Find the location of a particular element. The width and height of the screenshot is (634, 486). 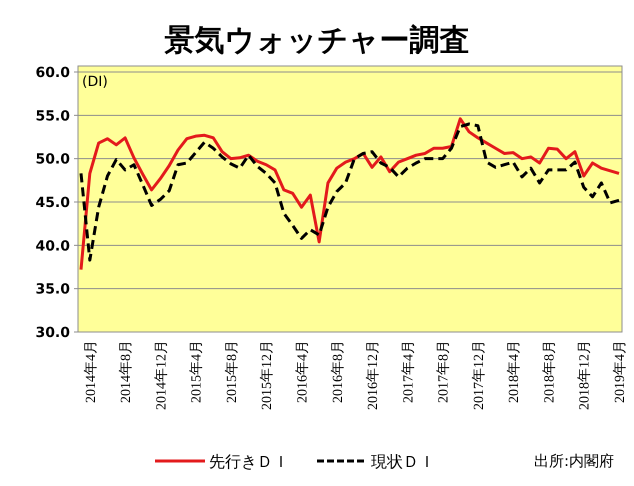

x-tick-label: 2014年12月 is located at coordinates (161, 375).